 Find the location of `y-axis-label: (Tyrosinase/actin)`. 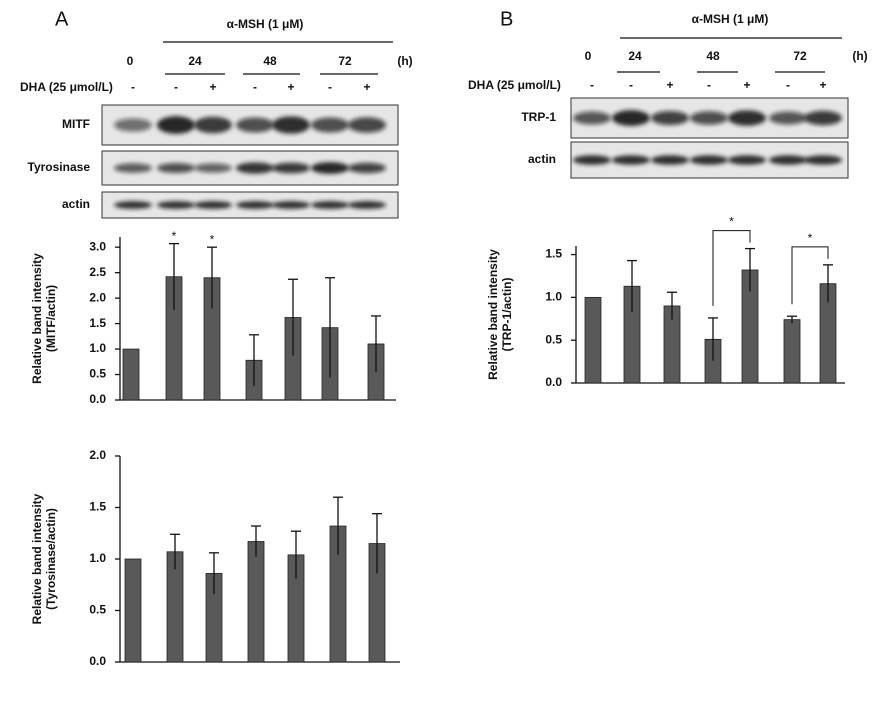

y-axis-label: (Tyrosinase/actin) is located at coordinates (51, 559).